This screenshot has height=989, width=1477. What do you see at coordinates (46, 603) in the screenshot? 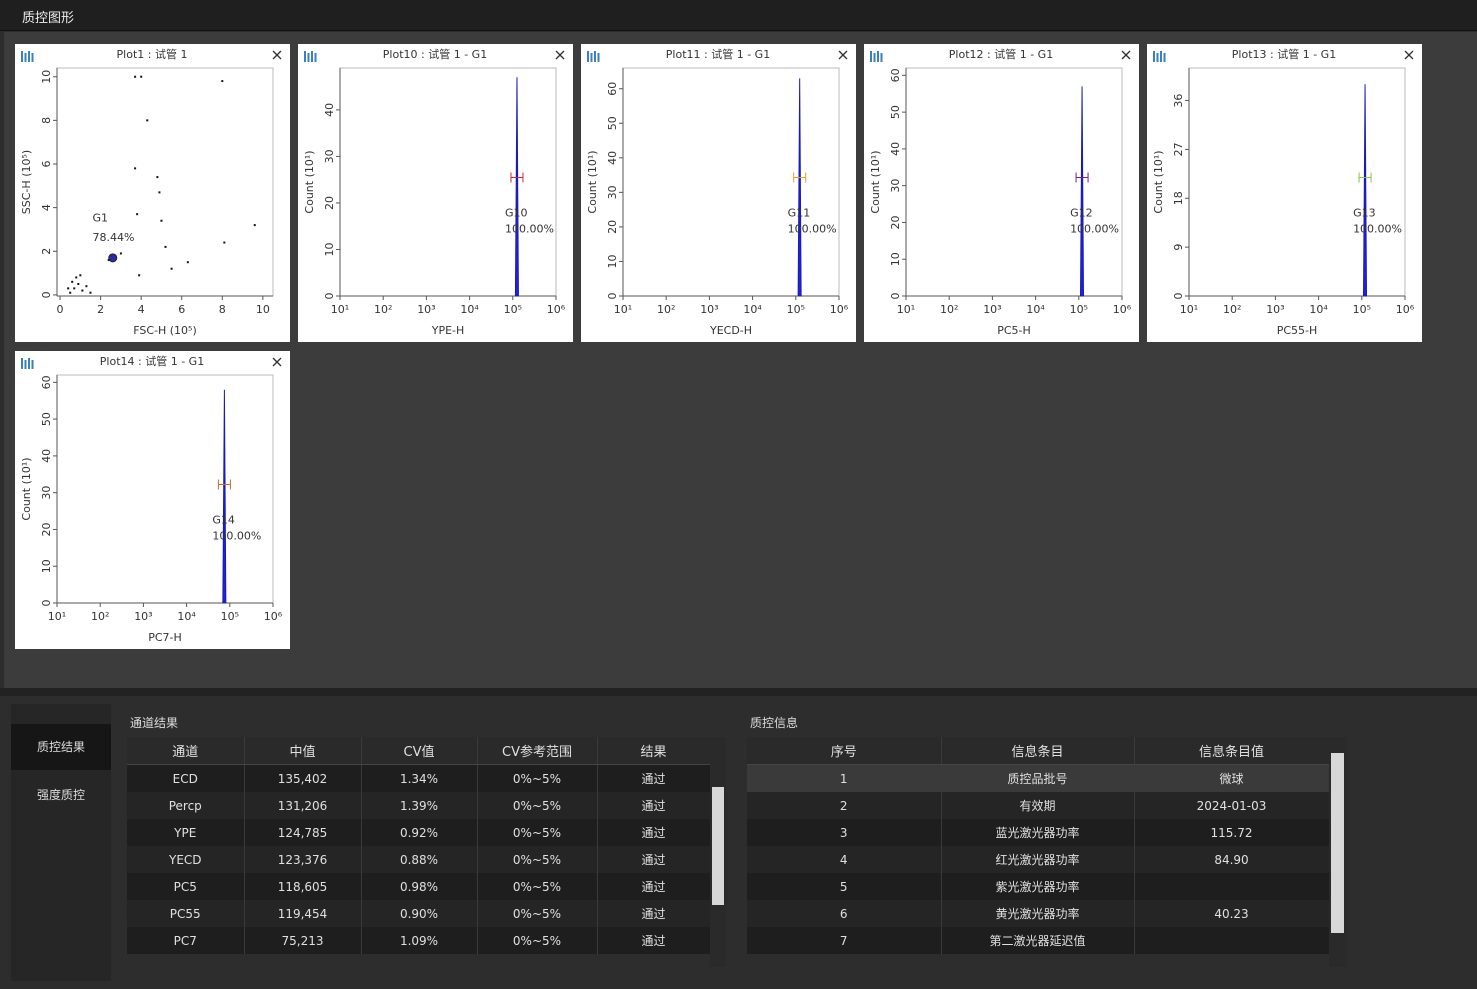
I see `y-tick-label: 0` at bounding box center [46, 603].